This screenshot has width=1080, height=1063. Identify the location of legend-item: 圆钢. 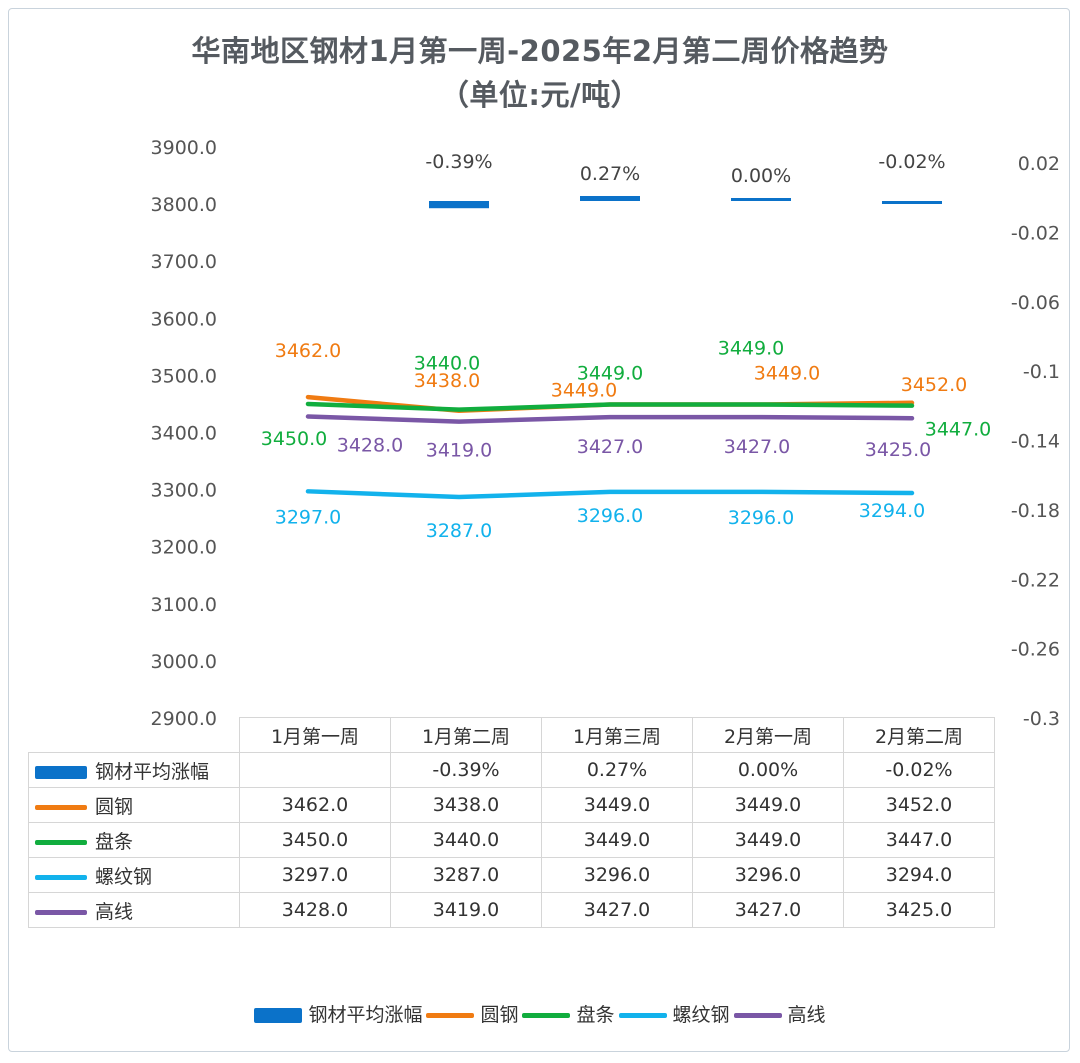
(472, 1013).